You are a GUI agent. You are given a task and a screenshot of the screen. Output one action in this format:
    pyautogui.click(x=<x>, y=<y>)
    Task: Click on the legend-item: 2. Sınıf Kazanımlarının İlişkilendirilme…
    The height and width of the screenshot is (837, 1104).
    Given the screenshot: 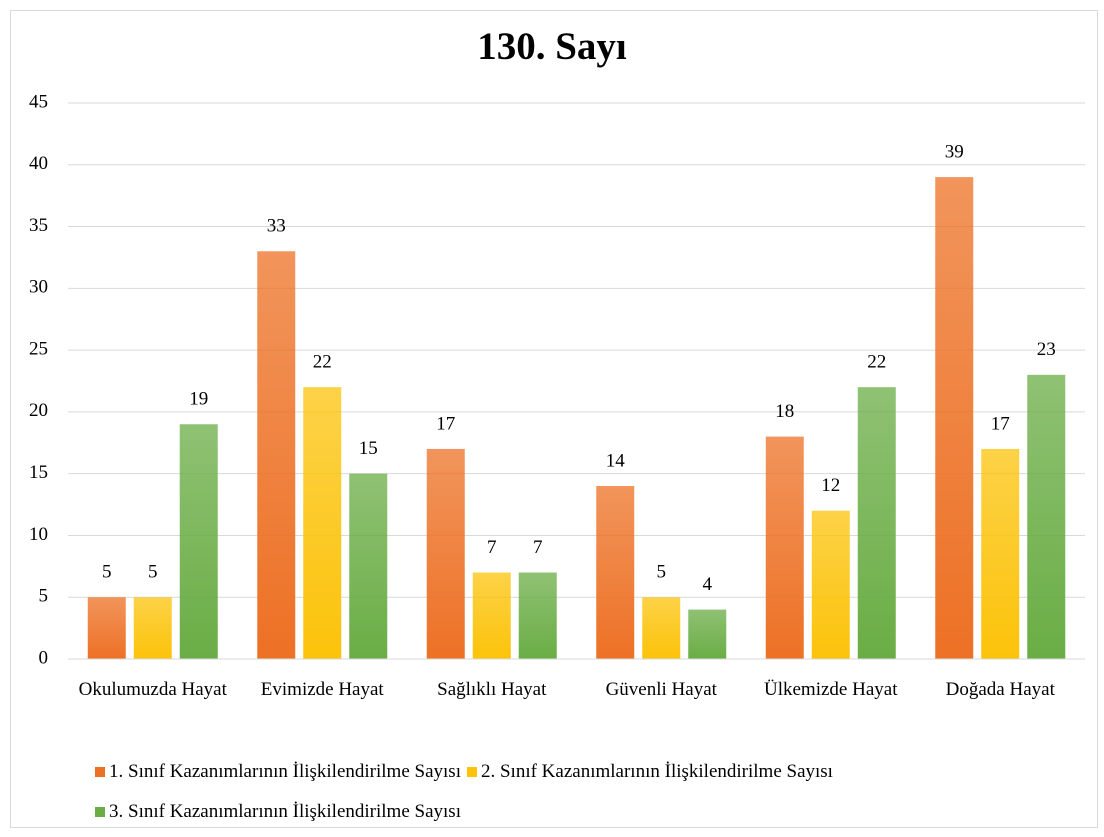 What is the action you would take?
    pyautogui.click(x=649, y=772)
    